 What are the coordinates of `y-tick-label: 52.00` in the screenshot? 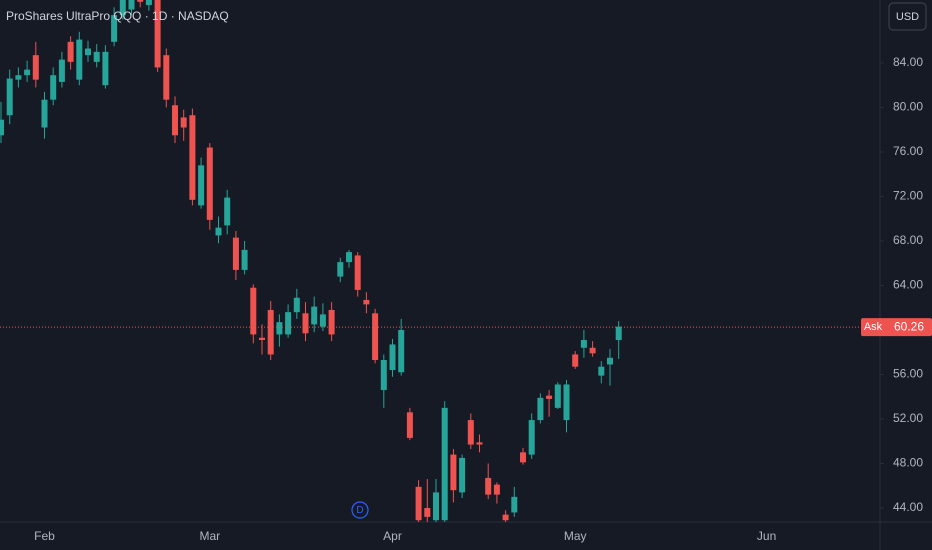 It's located at (908, 418).